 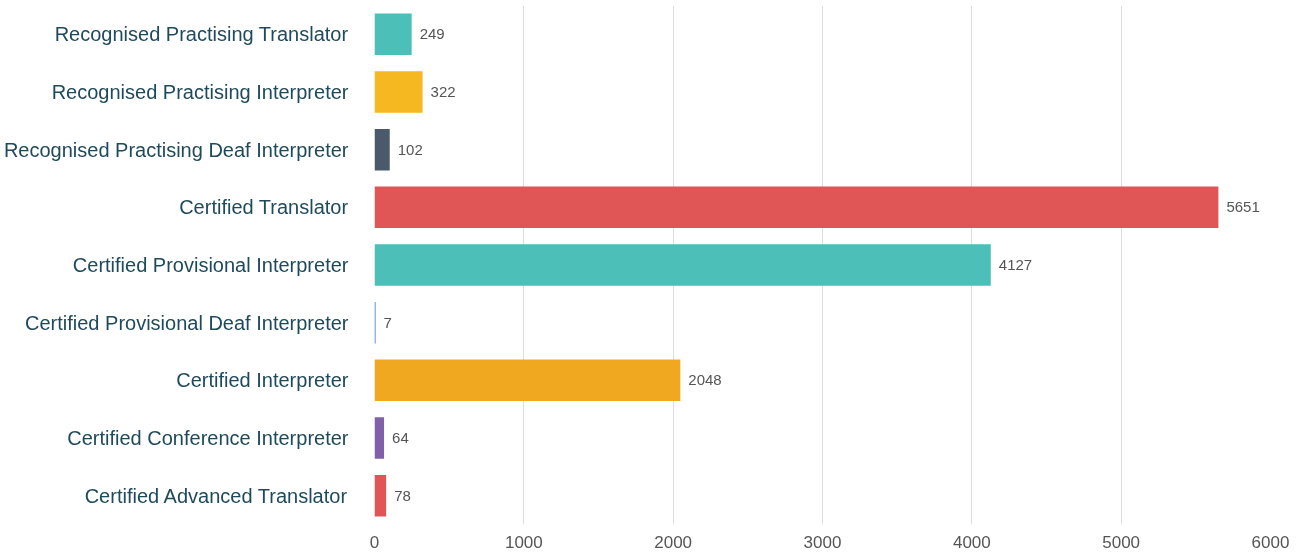 I want to click on y-tick-label: Certified Interpreter, so click(x=262, y=380).